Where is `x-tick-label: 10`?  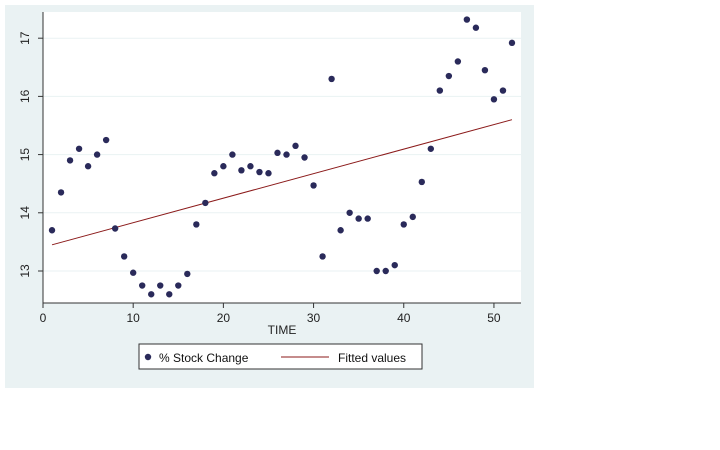 x-tick-label: 10 is located at coordinates (134, 318).